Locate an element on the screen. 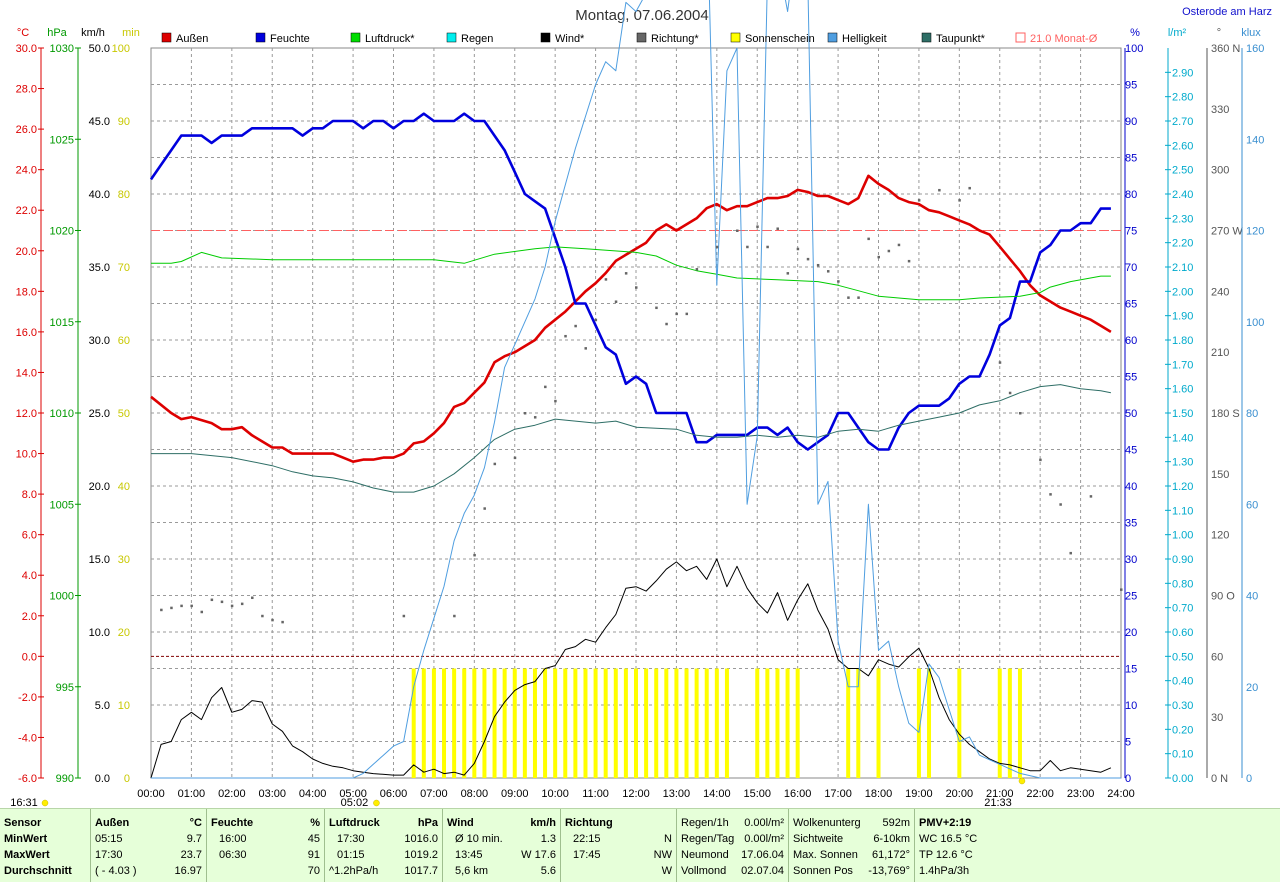 This screenshot has width=1280, height=882. y-tick-label-light: 20 is located at coordinates (1252, 688).